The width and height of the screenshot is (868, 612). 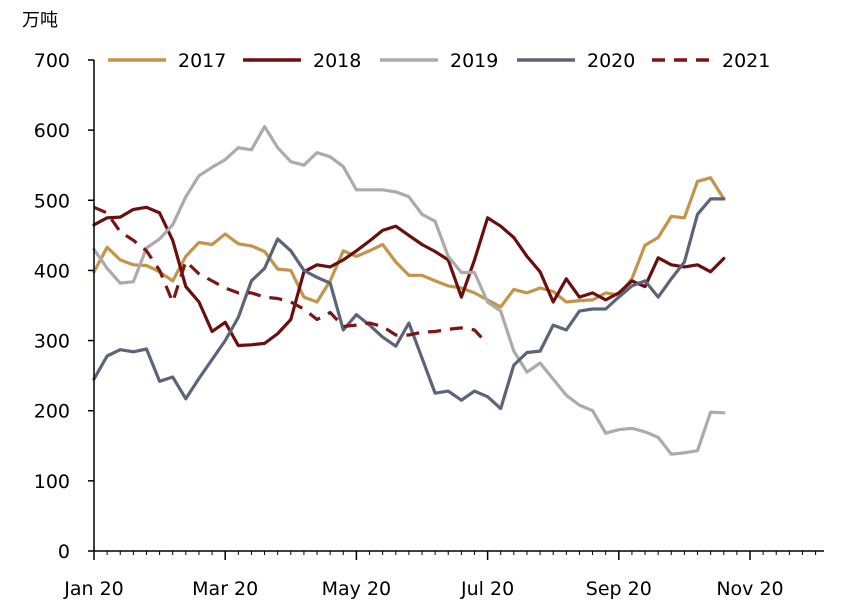 I want to click on y-tick-label: 500, so click(x=52, y=201).